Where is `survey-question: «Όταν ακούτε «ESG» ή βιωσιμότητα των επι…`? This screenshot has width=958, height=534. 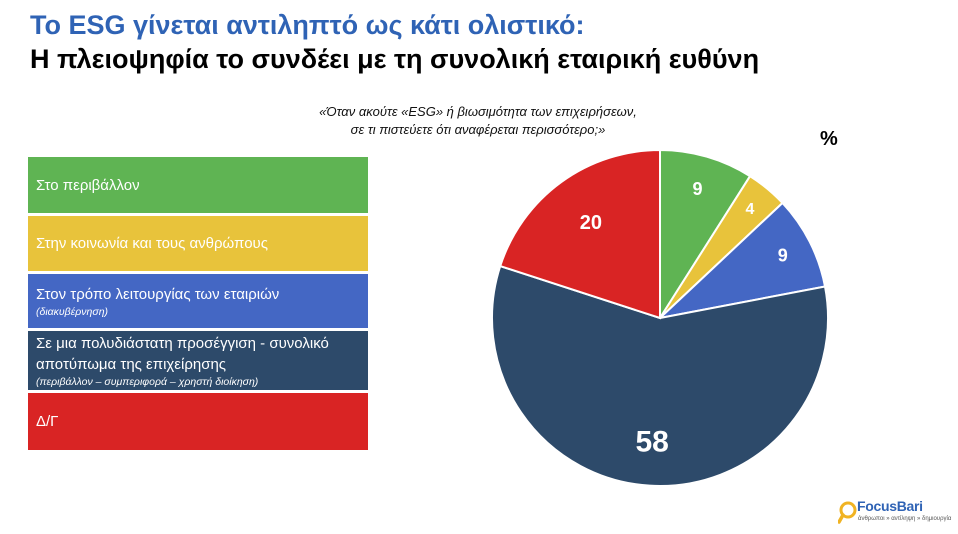 survey-question: «Όταν ακούτε «ESG» ή βιωσιμότητα των επι… is located at coordinates (478, 121).